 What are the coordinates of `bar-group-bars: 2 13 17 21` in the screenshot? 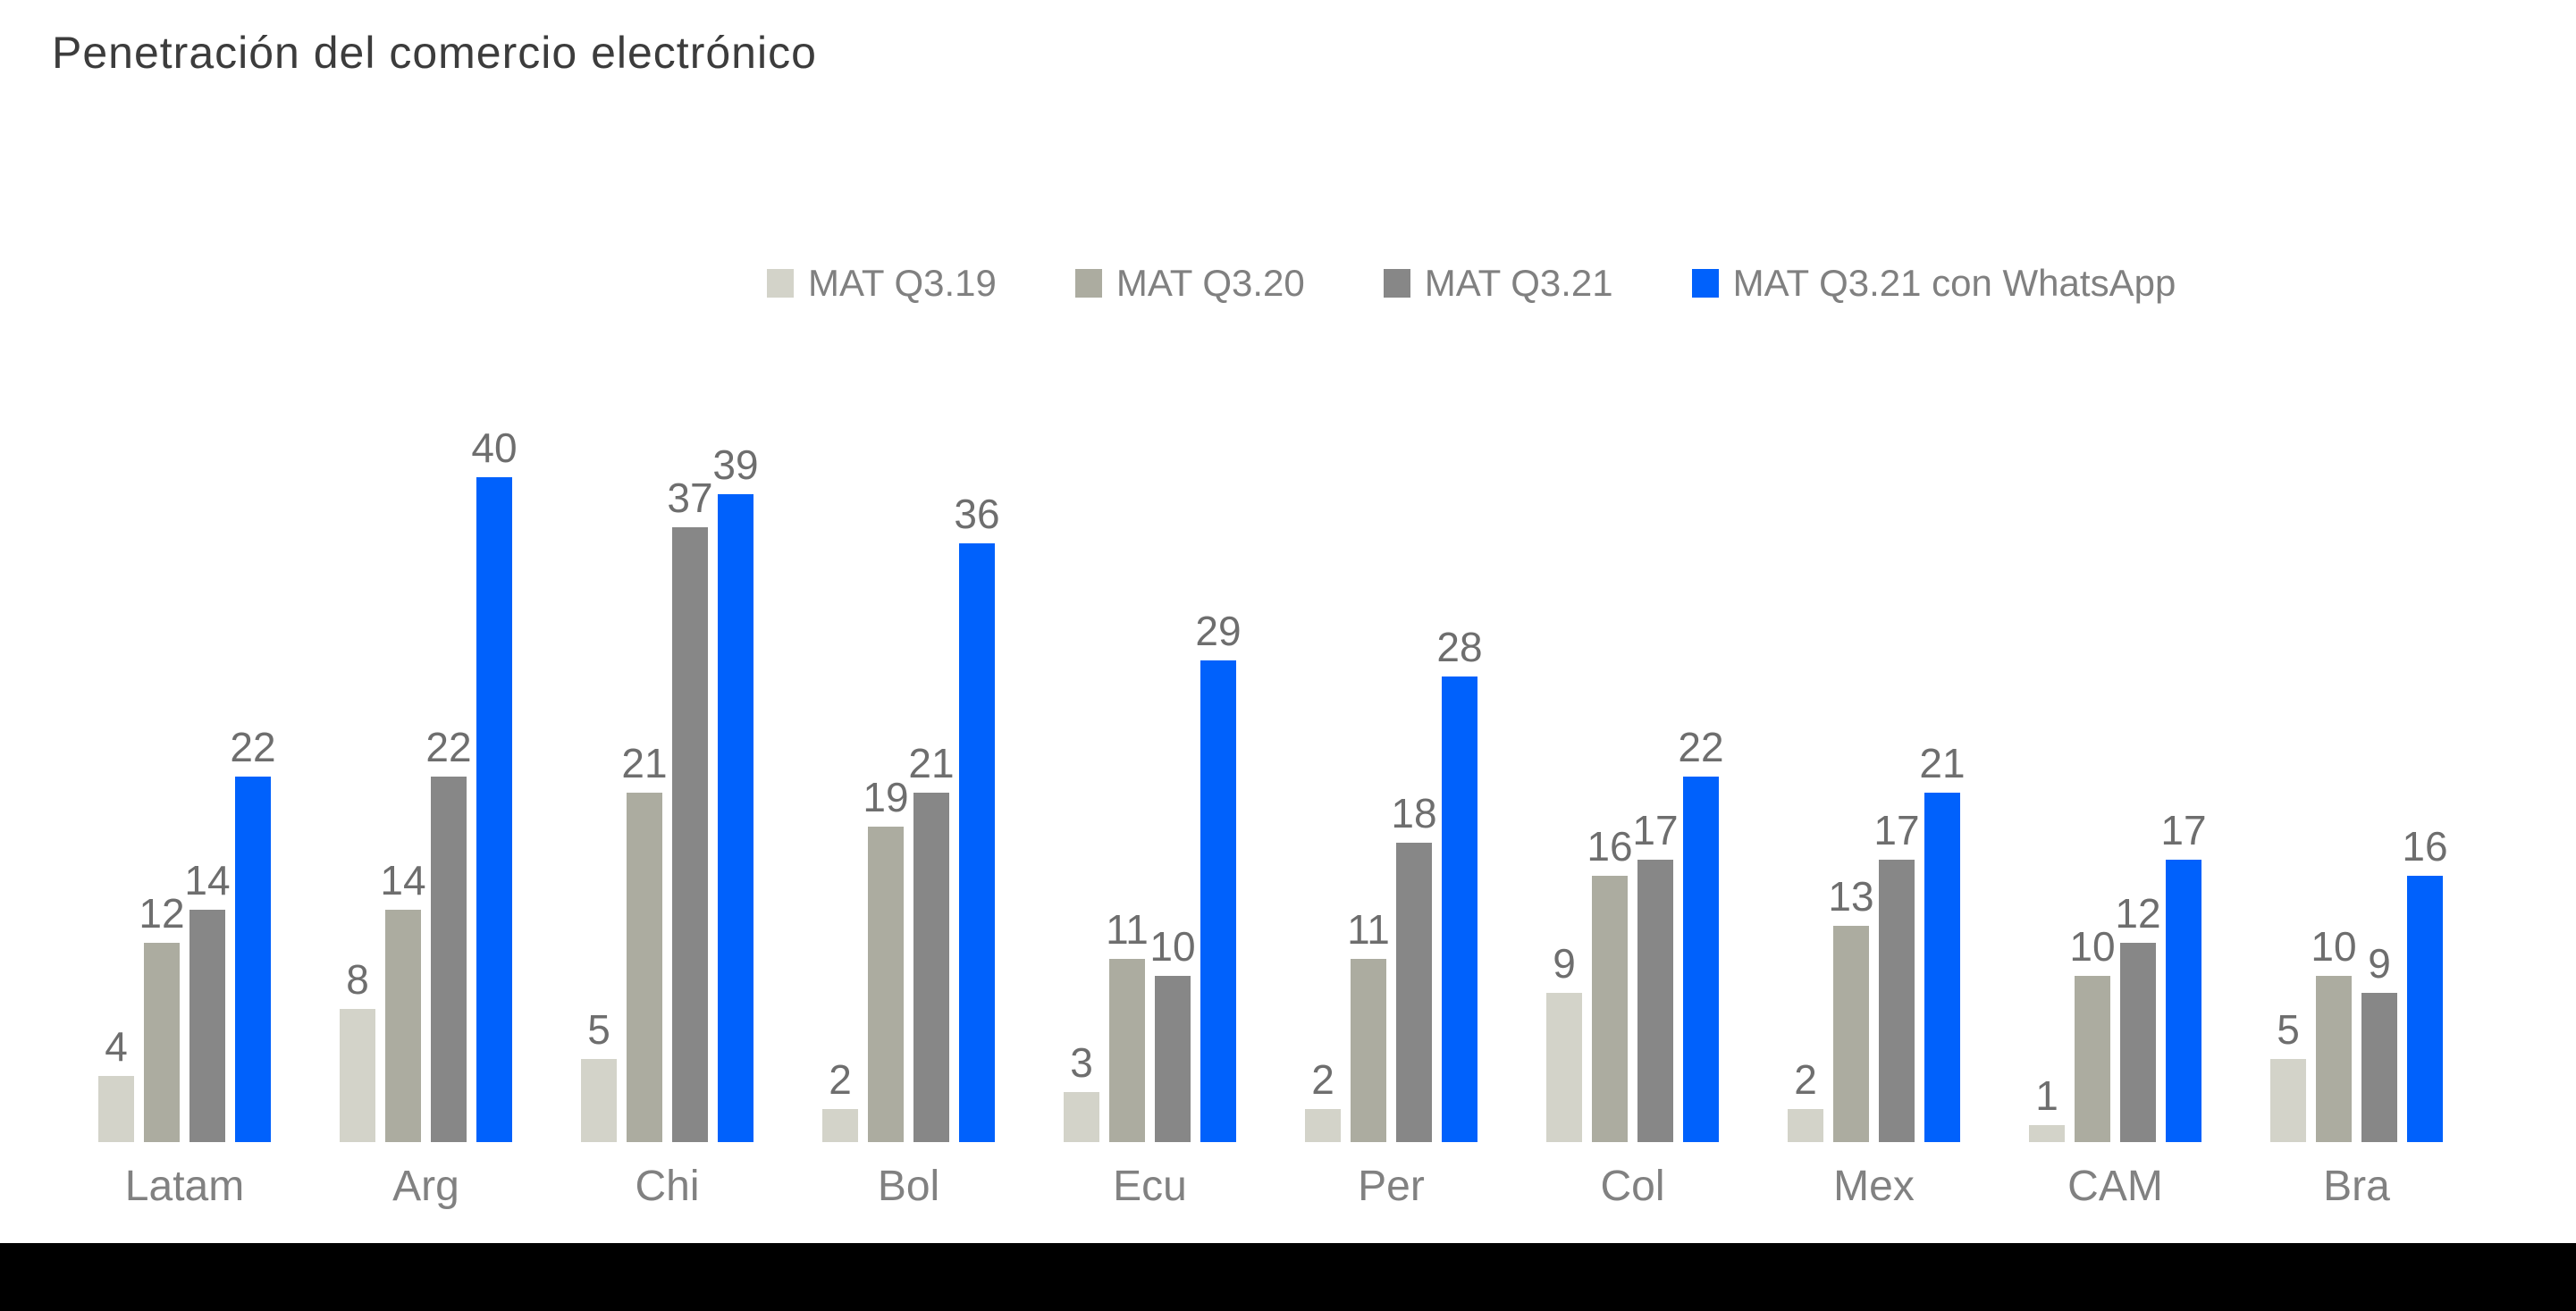 It's located at (1877, 943).